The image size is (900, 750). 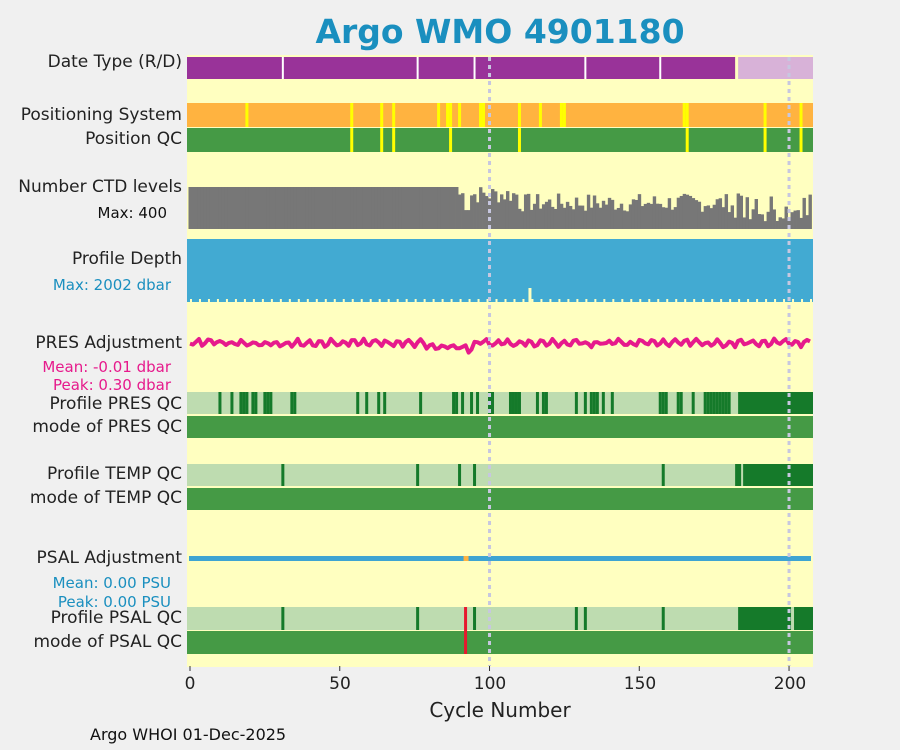 What do you see at coordinates (490, 684) in the screenshot?
I see `x-tick-label: 100` at bounding box center [490, 684].